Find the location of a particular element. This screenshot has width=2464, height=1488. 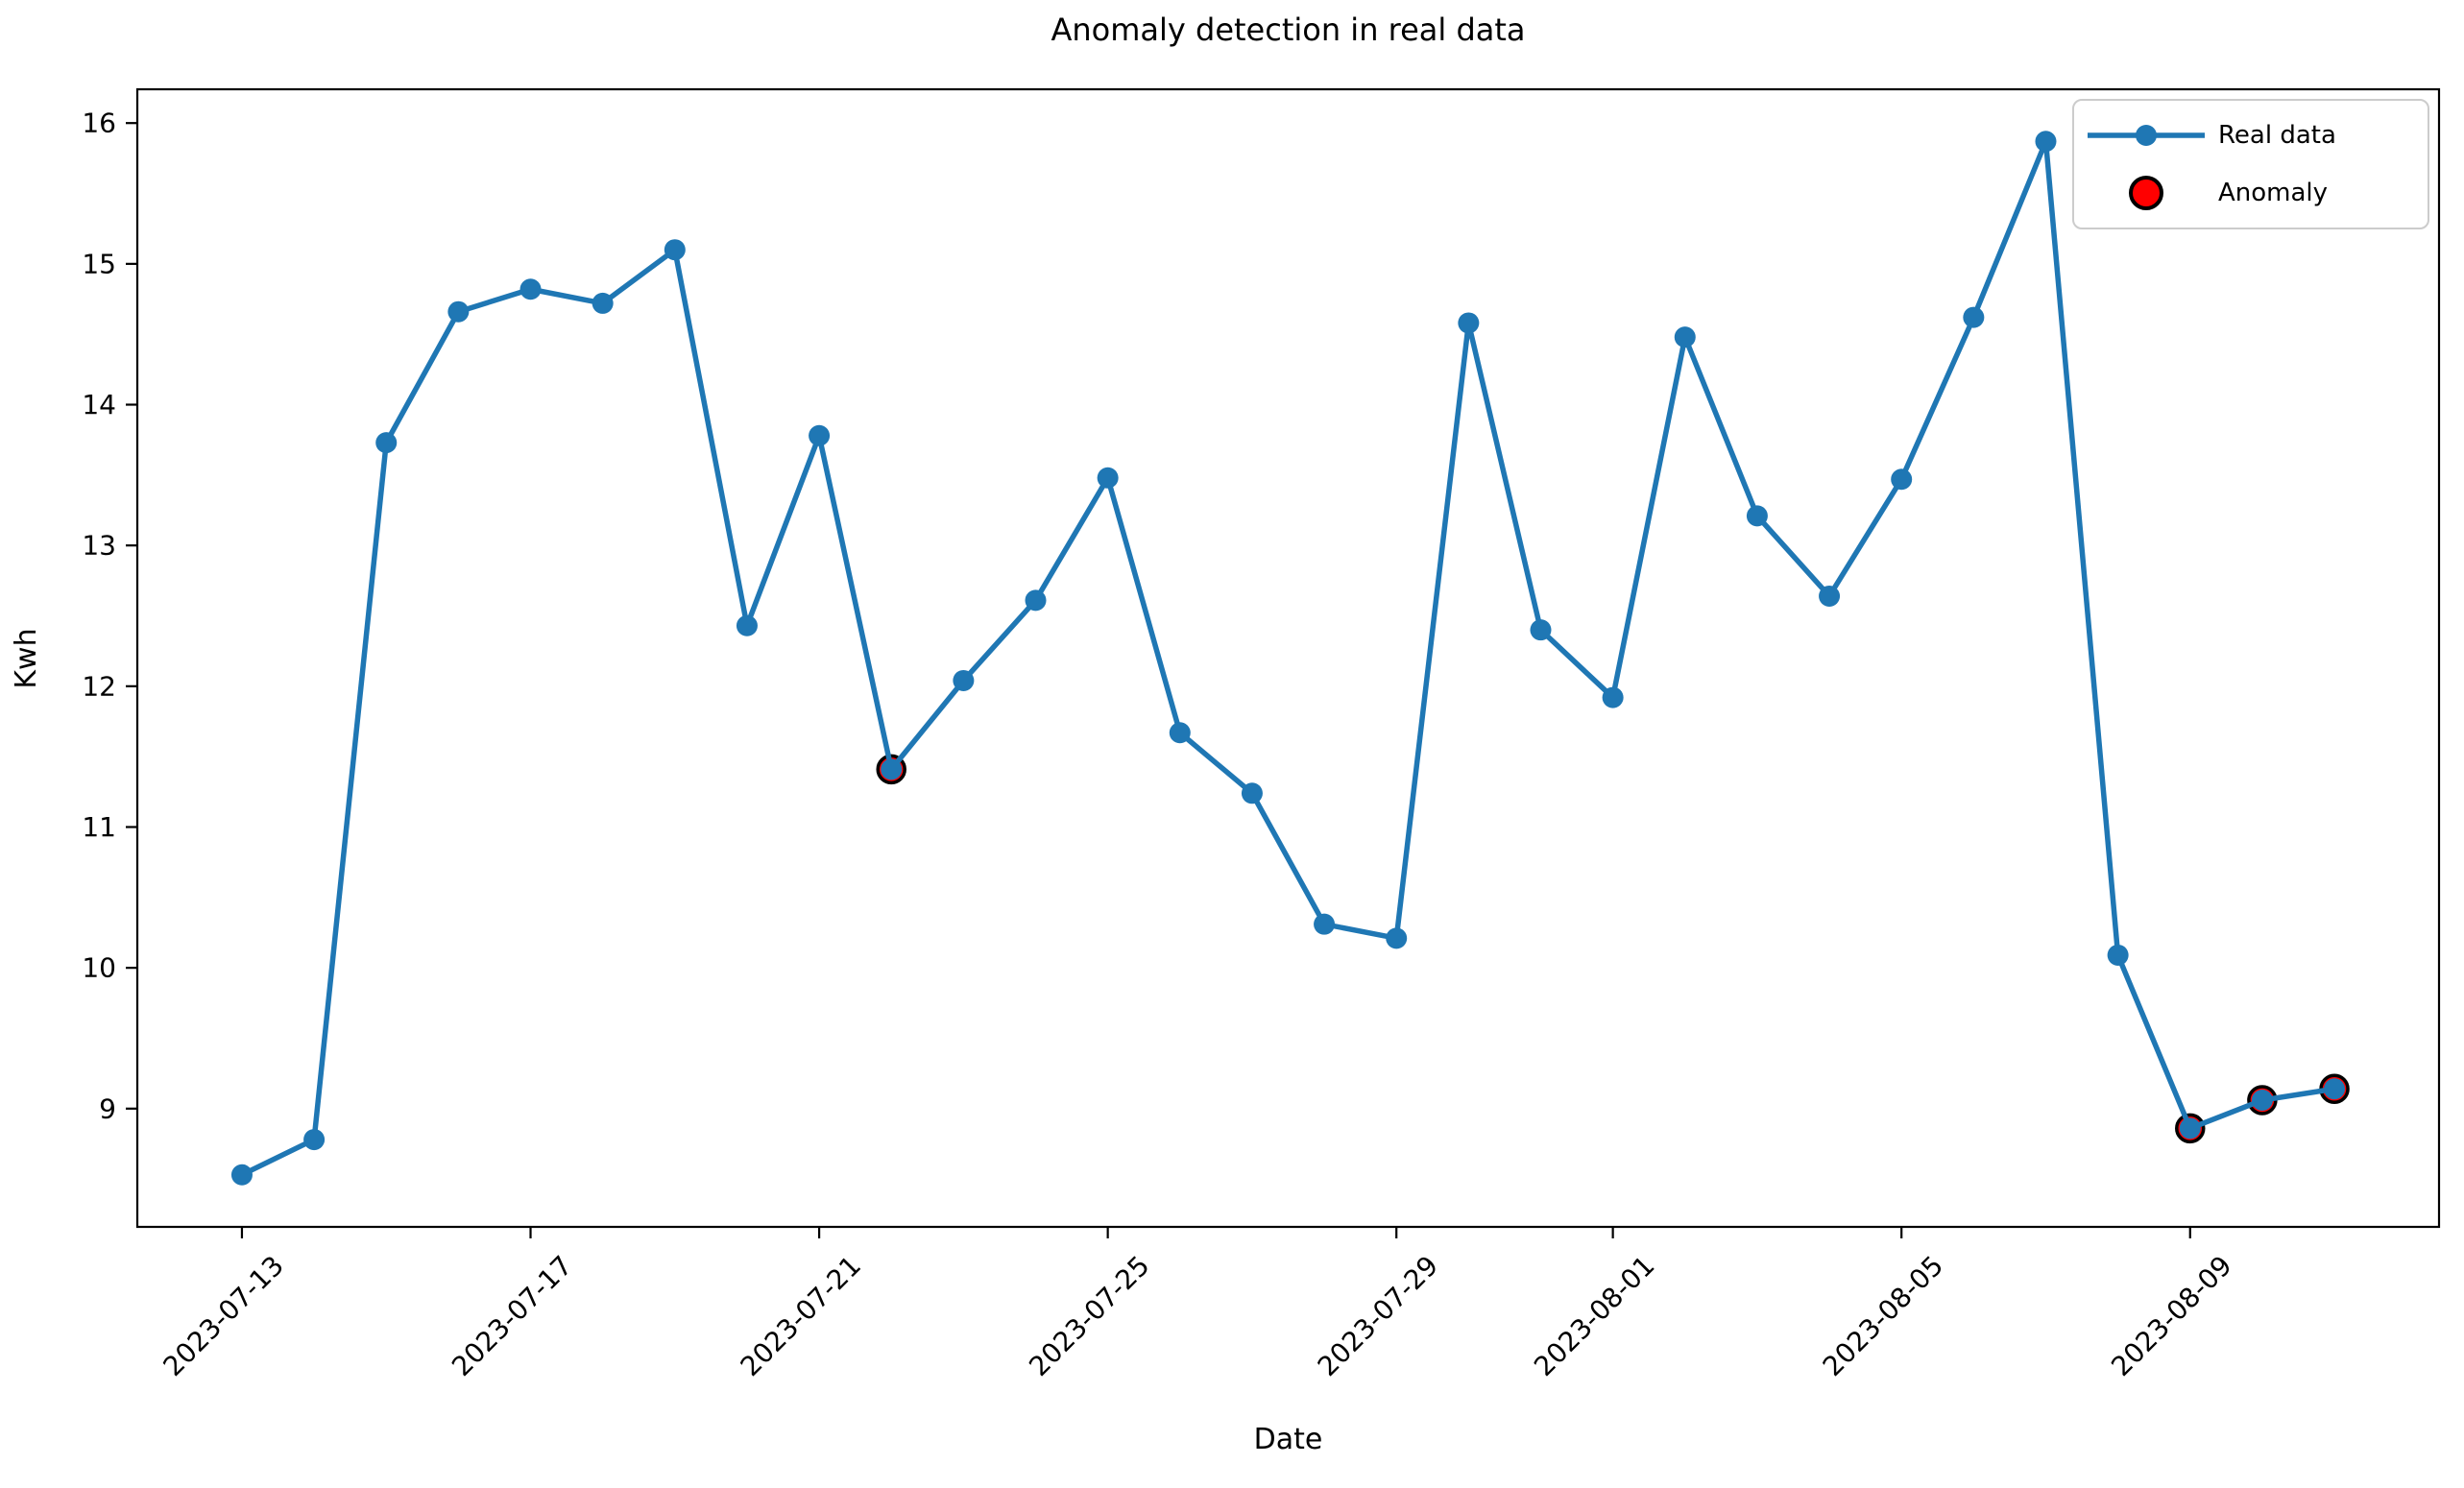

legend-entry-real-data: Real data is located at coordinates (2251, 135).